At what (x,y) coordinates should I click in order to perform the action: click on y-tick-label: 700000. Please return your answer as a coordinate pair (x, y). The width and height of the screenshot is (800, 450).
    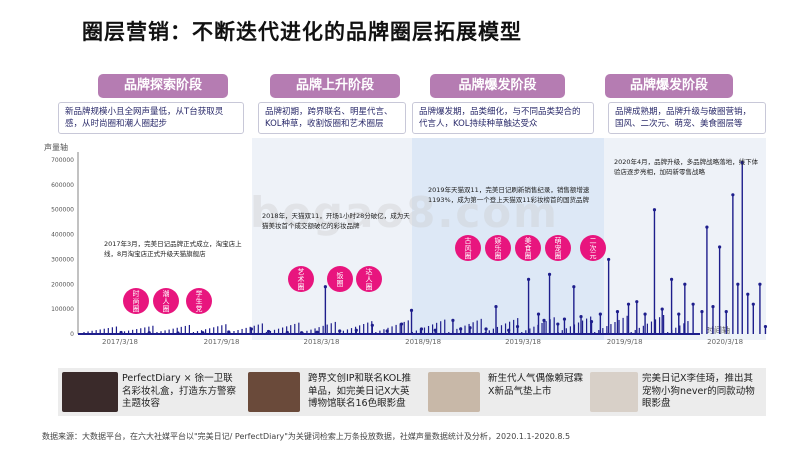
    Looking at the image, I should click on (62, 160).